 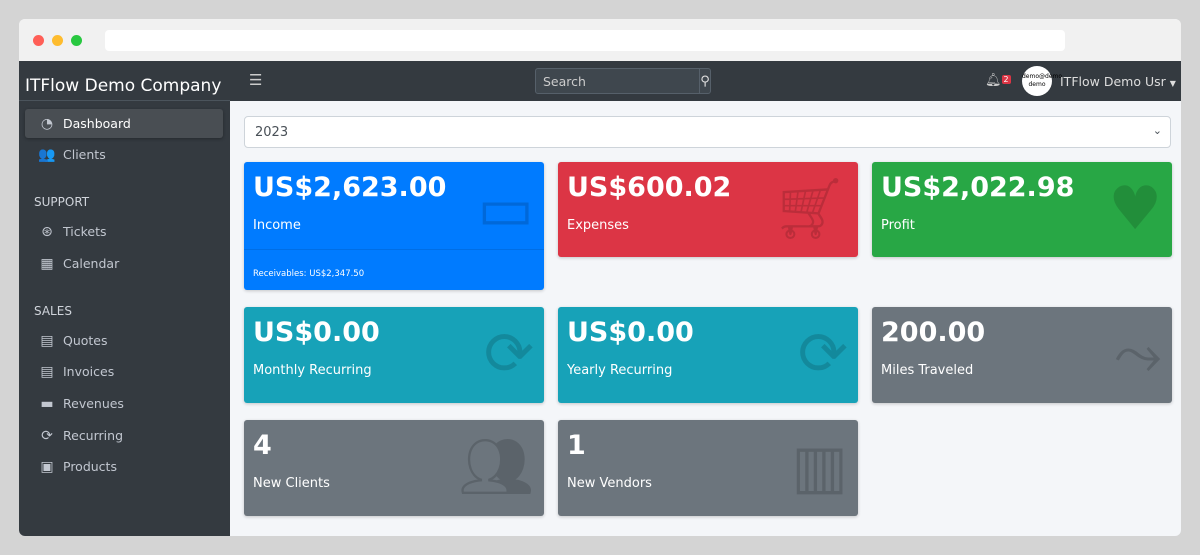 I want to click on sidebar-item-invoices: ▤ Invoices, so click(x=124, y=371).